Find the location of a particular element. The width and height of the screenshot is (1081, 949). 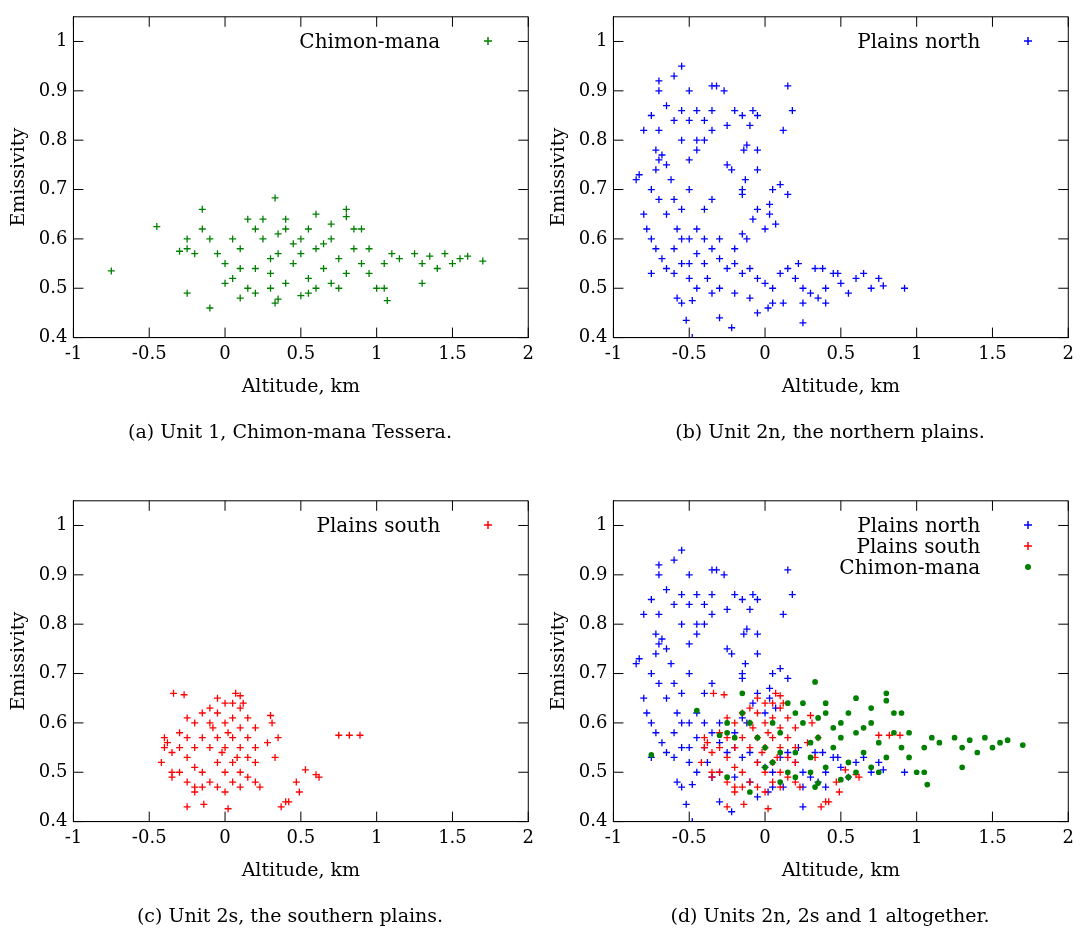

text: (c) Unit 2s, the southern plains. is located at coordinates (290, 915).